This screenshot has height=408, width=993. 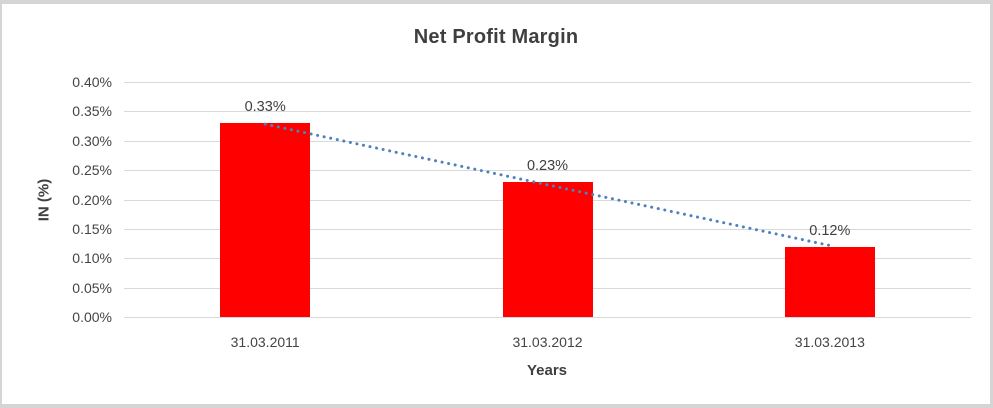 What do you see at coordinates (829, 281) in the screenshot?
I see `bar-31.03.2013` at bounding box center [829, 281].